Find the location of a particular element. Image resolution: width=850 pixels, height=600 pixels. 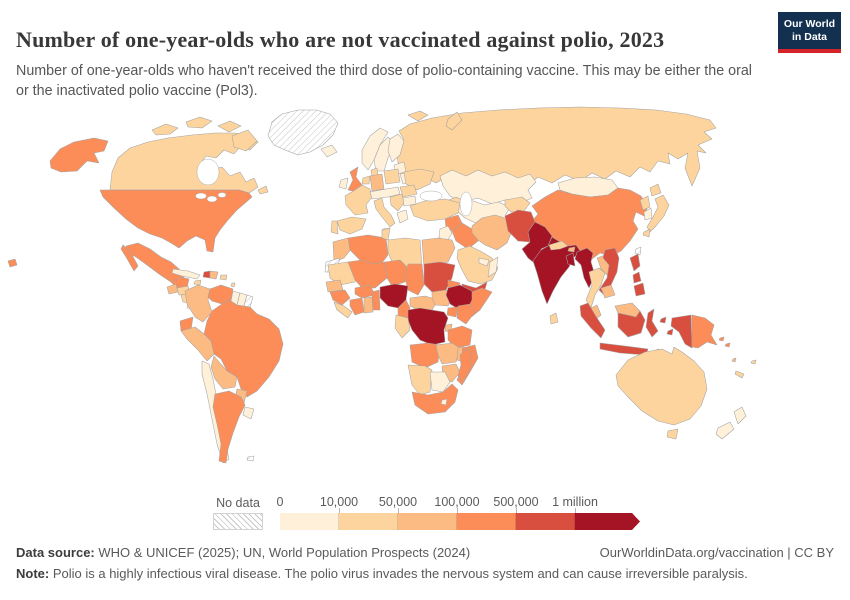

country-bolivia is located at coordinates (224, 372).